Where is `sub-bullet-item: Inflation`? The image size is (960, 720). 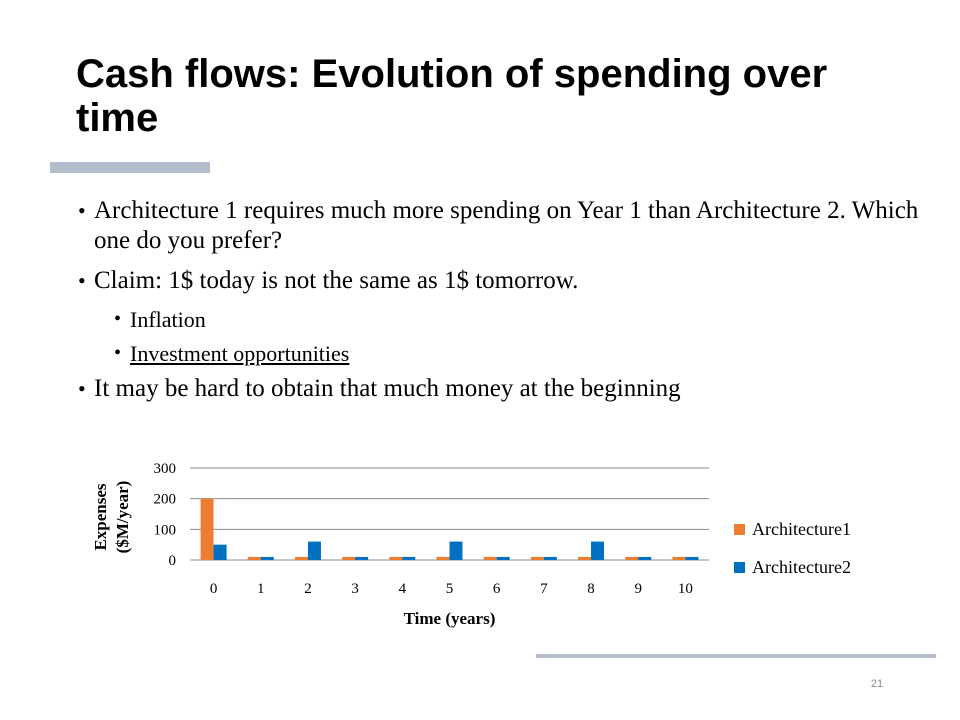 sub-bullet-item: Inflation is located at coordinates (508, 319).